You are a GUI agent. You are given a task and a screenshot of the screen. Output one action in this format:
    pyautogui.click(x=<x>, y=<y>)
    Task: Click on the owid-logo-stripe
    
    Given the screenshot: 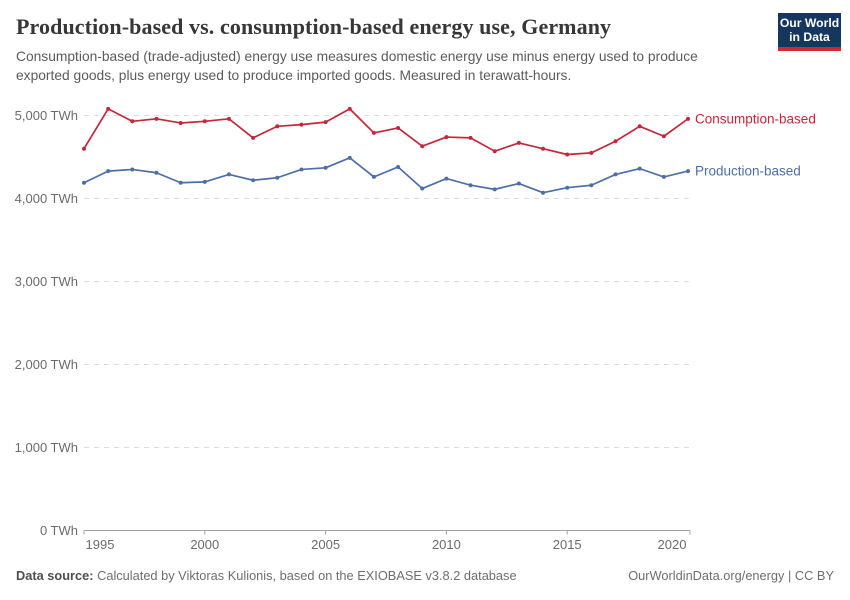 What is the action you would take?
    pyautogui.click(x=809, y=49)
    